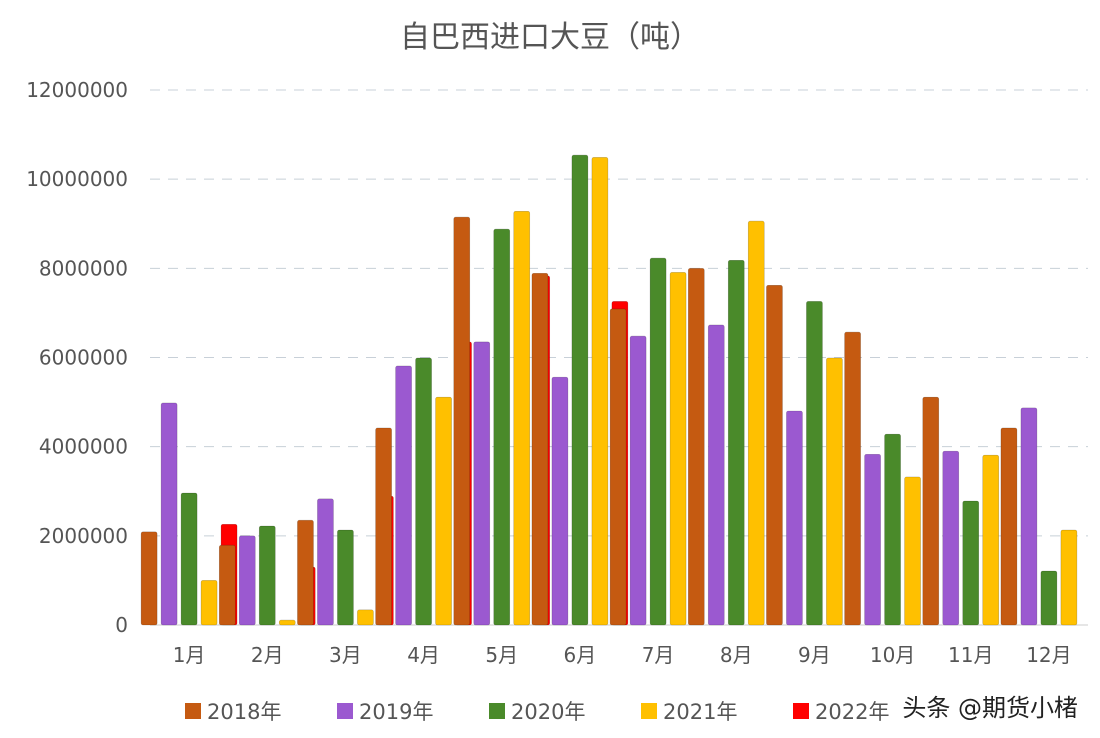 The image size is (1100, 738). I want to click on legend-label: 2022年, so click(852, 712).